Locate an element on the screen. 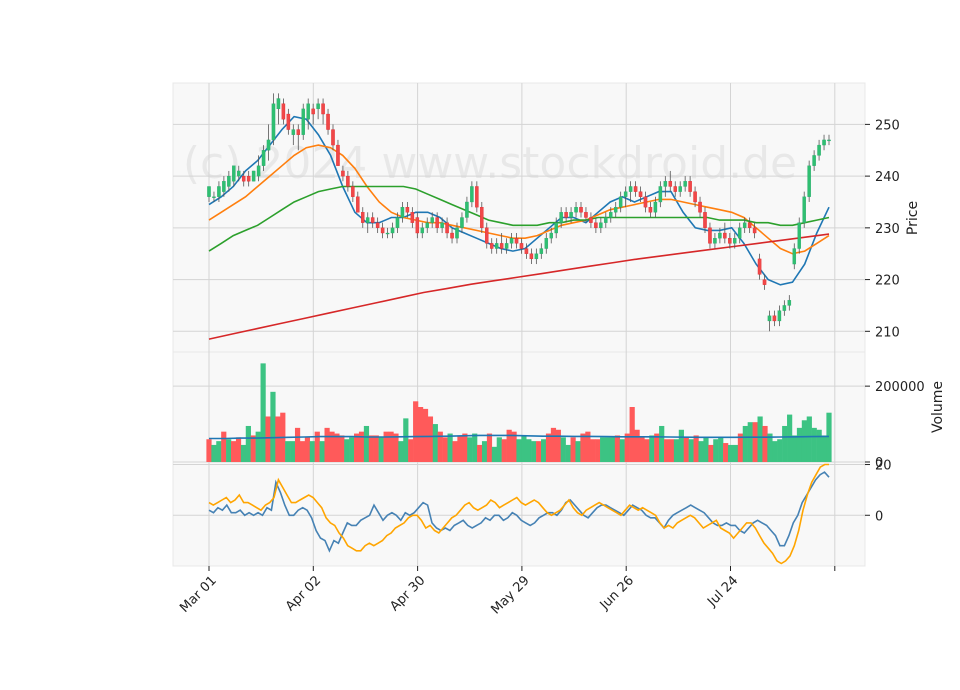  x-tick-label: May 29 is located at coordinates (510, 595).